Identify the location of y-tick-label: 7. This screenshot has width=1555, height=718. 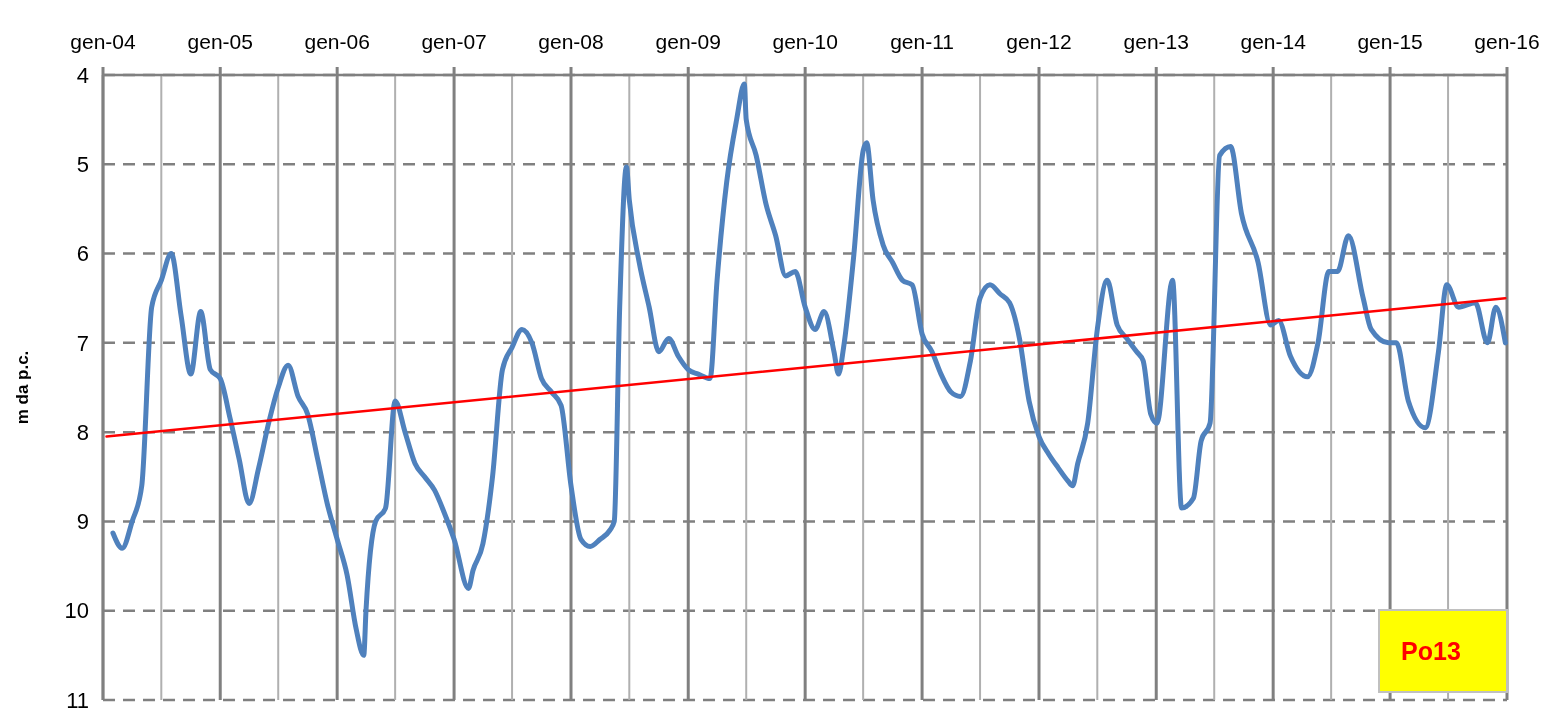
(82, 343).